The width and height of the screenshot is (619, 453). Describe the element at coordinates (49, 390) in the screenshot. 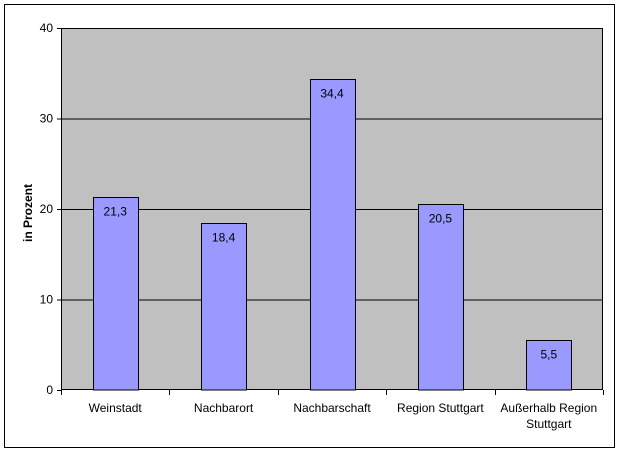

I see `y-tick-label: 0` at that location.